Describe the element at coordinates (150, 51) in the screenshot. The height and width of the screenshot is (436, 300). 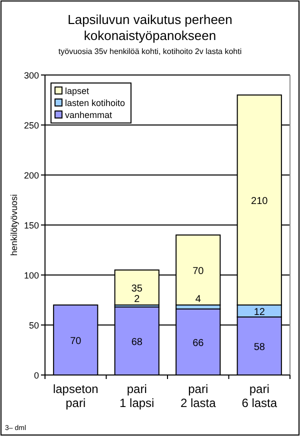
I see `chart-subtitle: työvuosia 35v henkilöä kohti, kotihoito 2v lasta kohti` at that location.